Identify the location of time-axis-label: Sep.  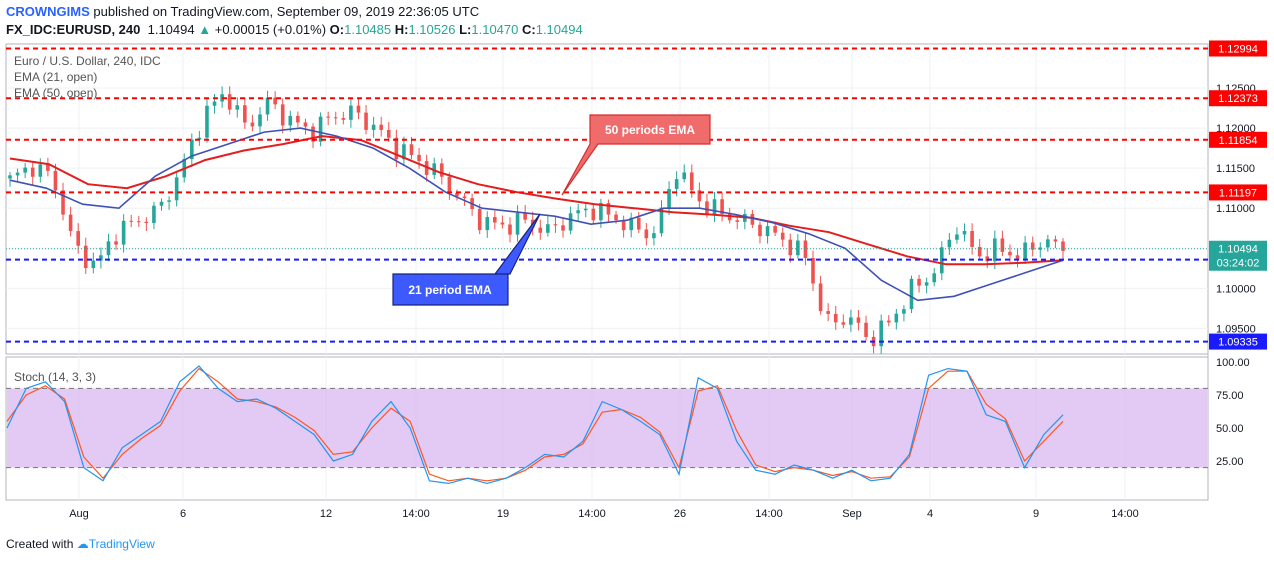
(852, 514).